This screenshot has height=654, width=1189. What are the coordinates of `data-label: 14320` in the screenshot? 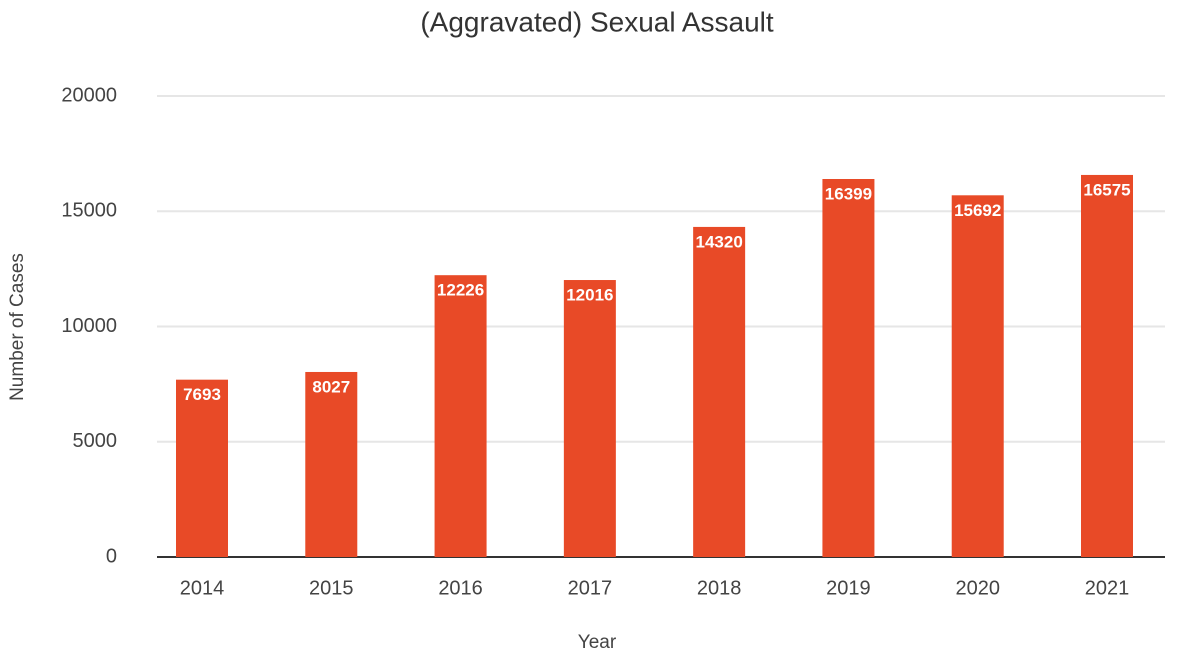 It's located at (719, 241).